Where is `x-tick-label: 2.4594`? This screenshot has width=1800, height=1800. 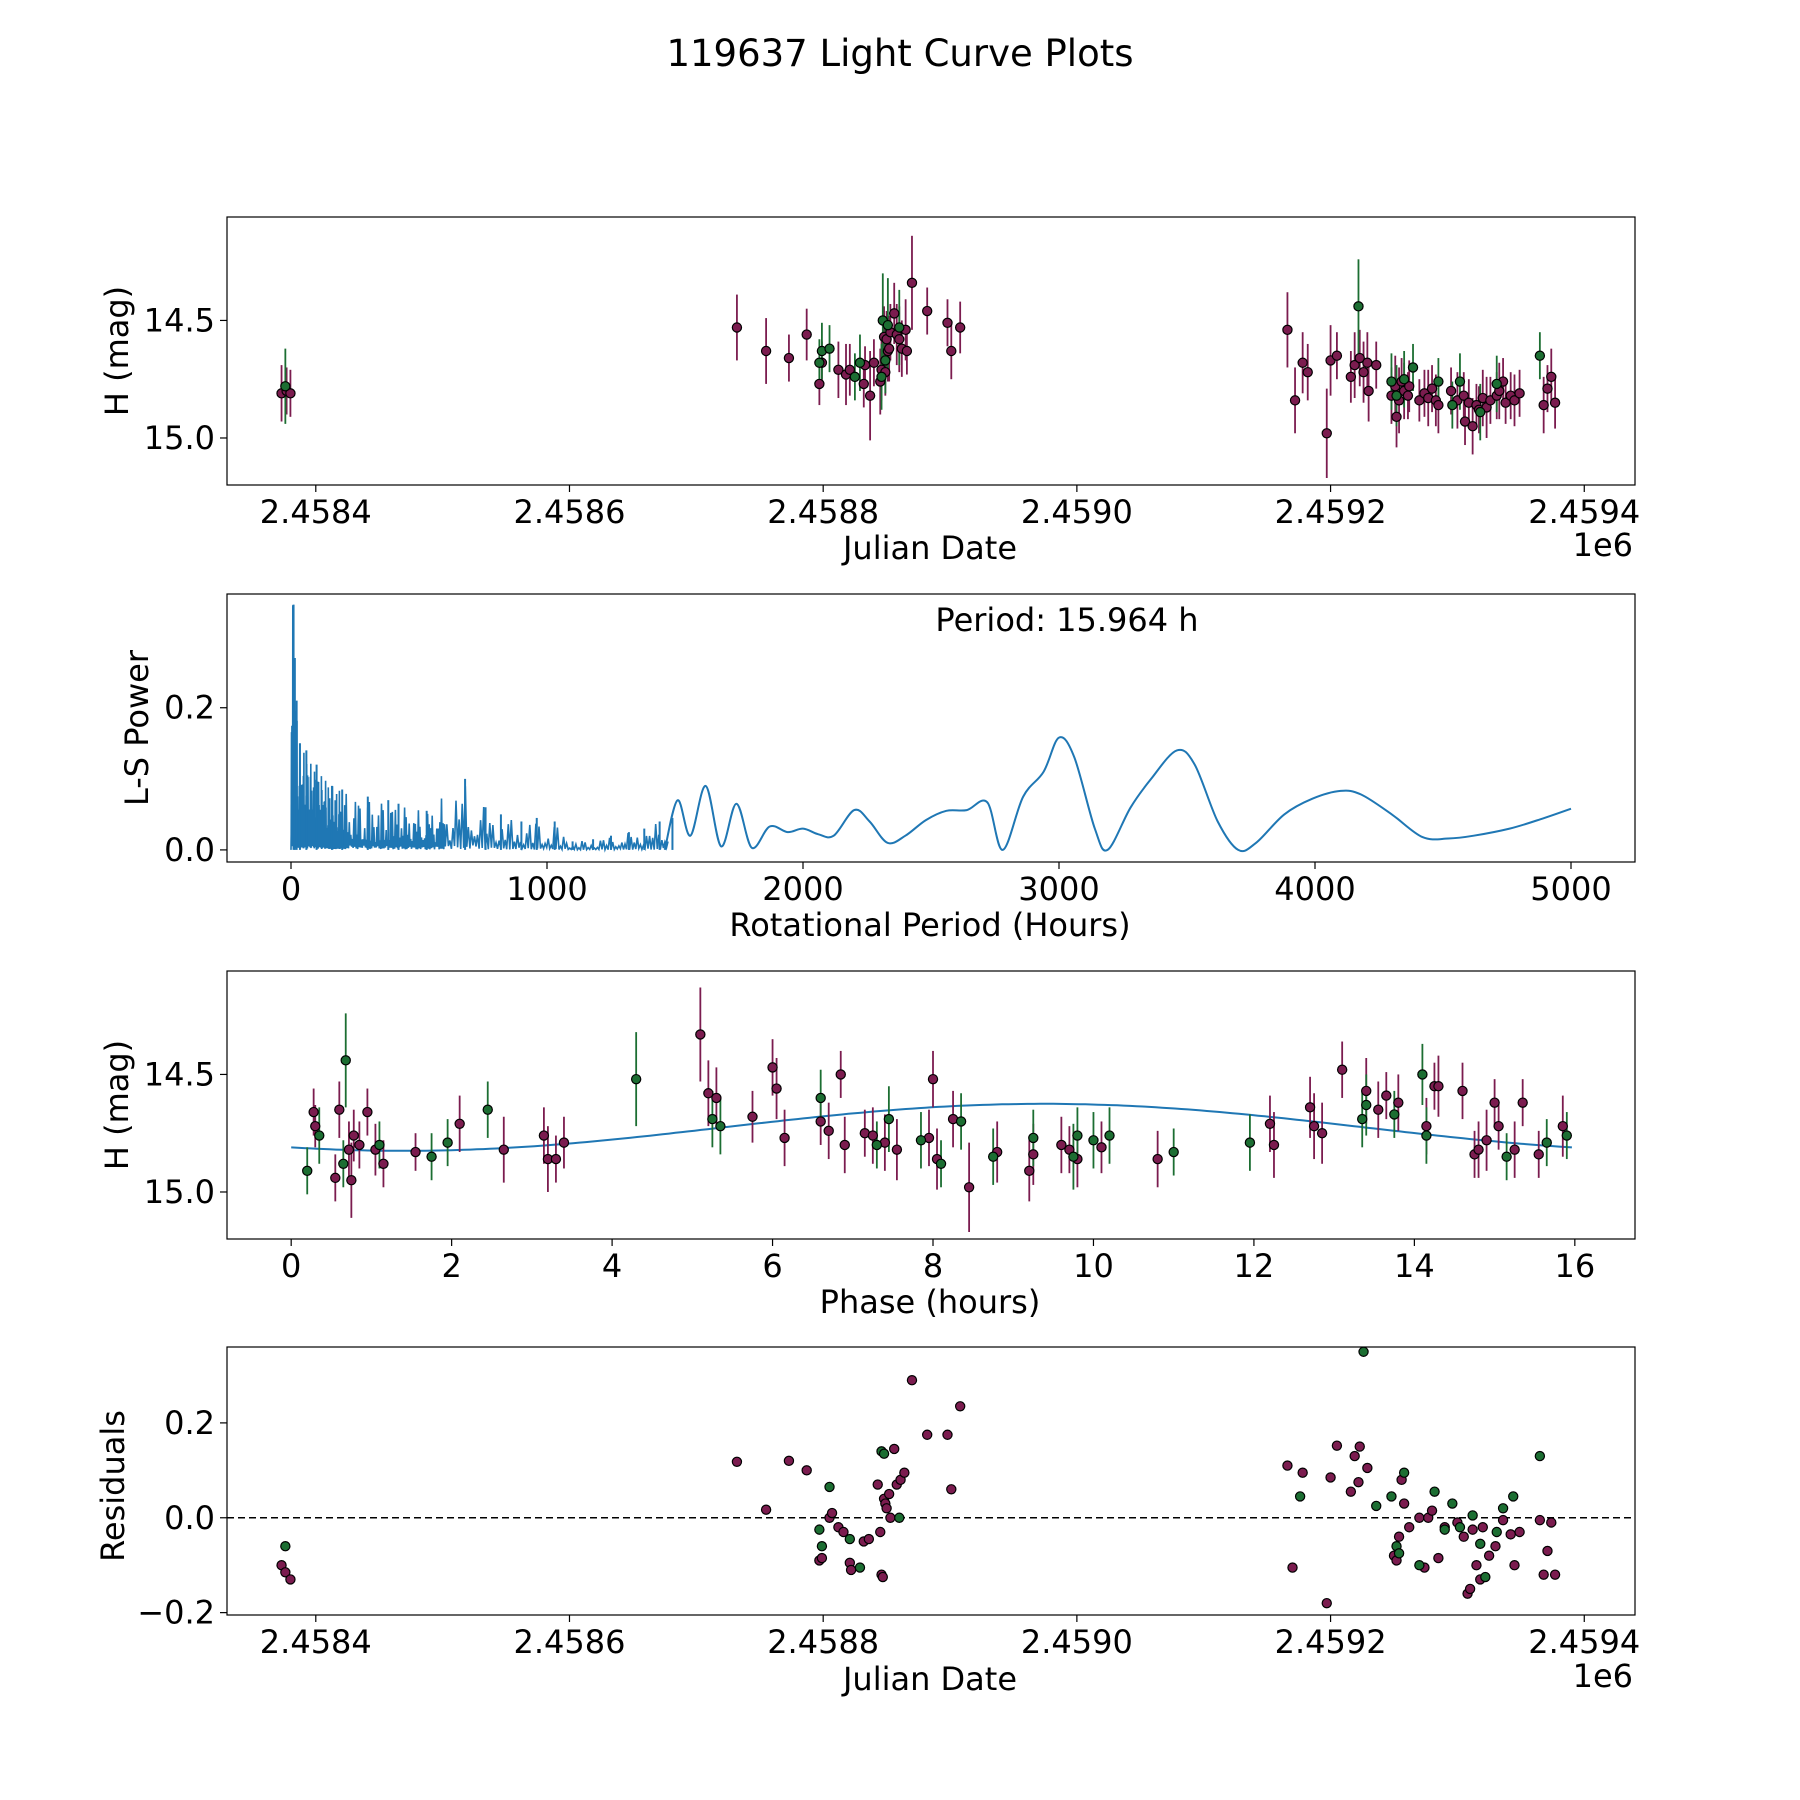 x-tick-label: 2.4594 is located at coordinates (1584, 512).